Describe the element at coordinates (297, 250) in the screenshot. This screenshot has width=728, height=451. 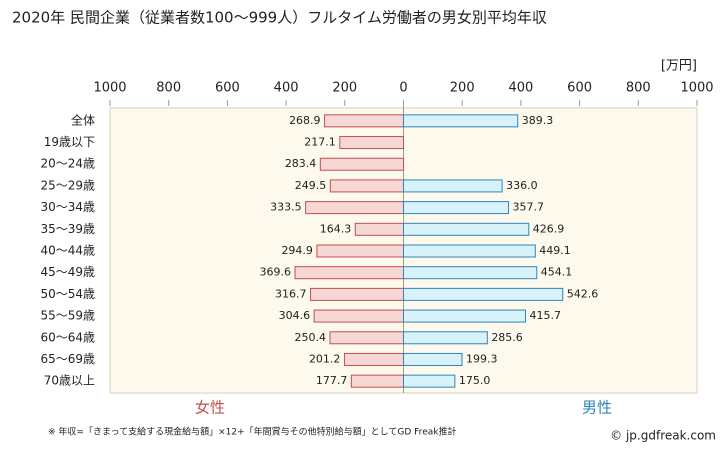
I see `value-label: 294.9` at that location.